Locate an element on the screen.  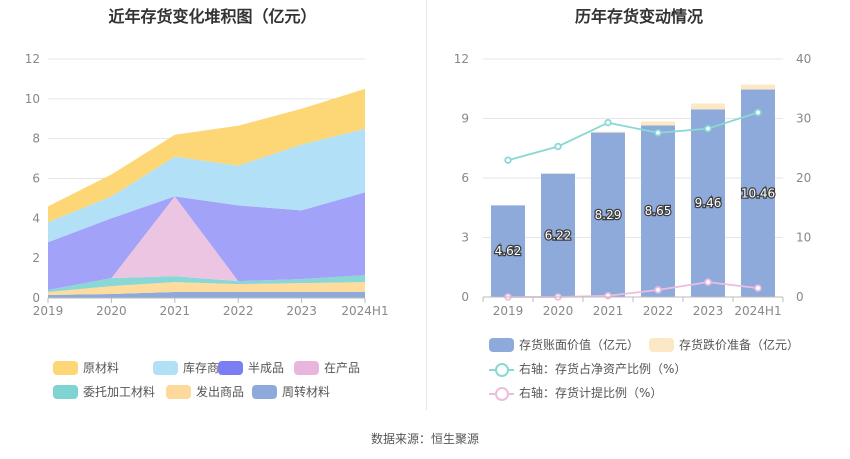
y2-tick-label: 40 is located at coordinates (803, 59).